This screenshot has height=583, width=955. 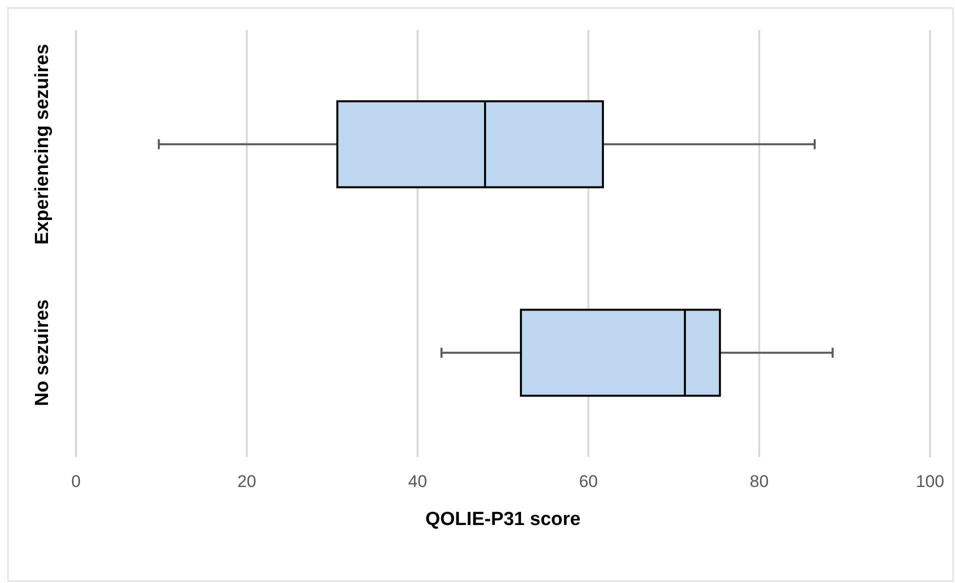 What do you see at coordinates (503, 519) in the screenshot?
I see `x-axis-title: QOLIE-P31 score` at bounding box center [503, 519].